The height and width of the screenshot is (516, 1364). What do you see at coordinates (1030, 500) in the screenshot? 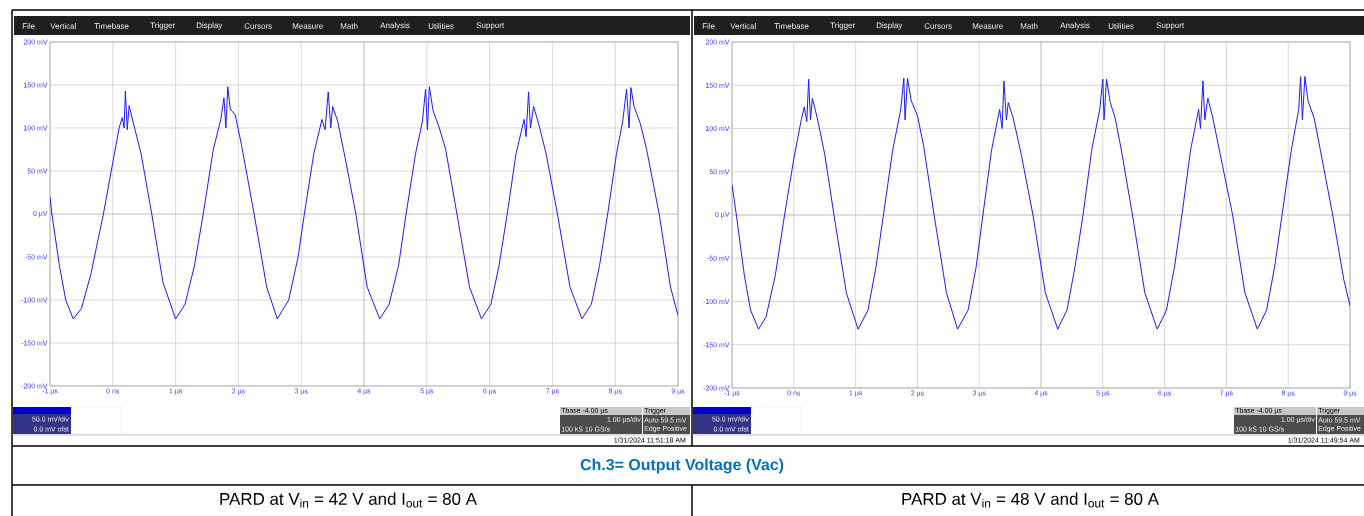
I see `text: PARD at V$_{in}$ = 48 V and I$_{out}$ = 80 A` at bounding box center [1030, 500].